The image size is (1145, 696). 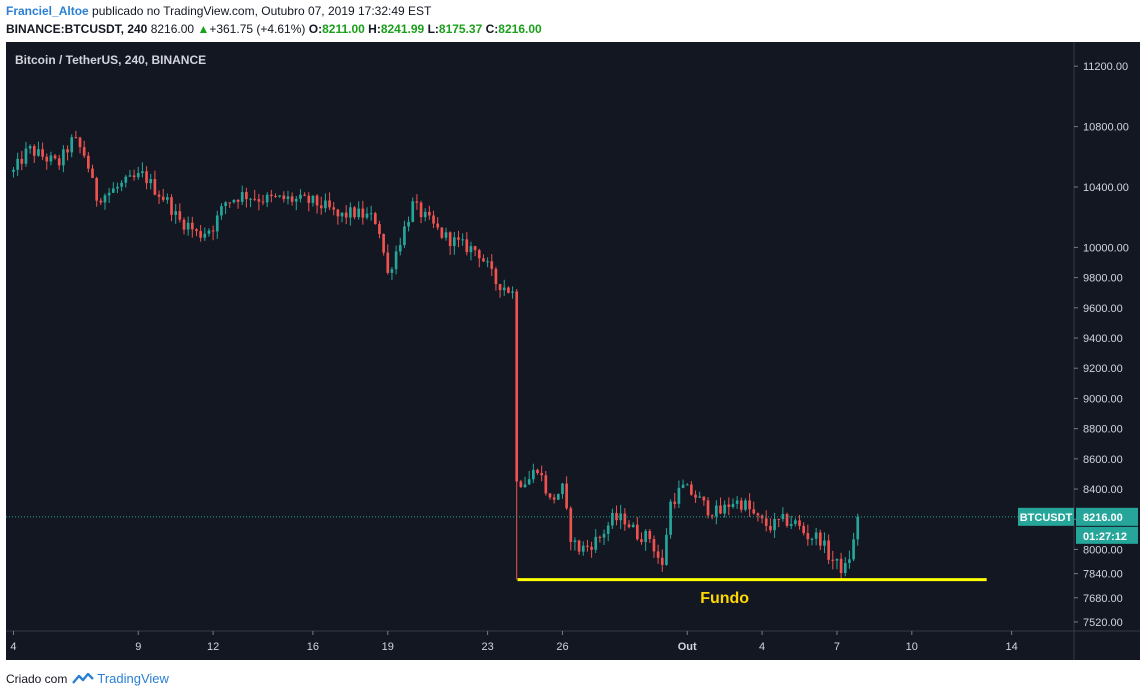 What do you see at coordinates (562, 647) in the screenshot?
I see `time-tick-label: 26` at bounding box center [562, 647].